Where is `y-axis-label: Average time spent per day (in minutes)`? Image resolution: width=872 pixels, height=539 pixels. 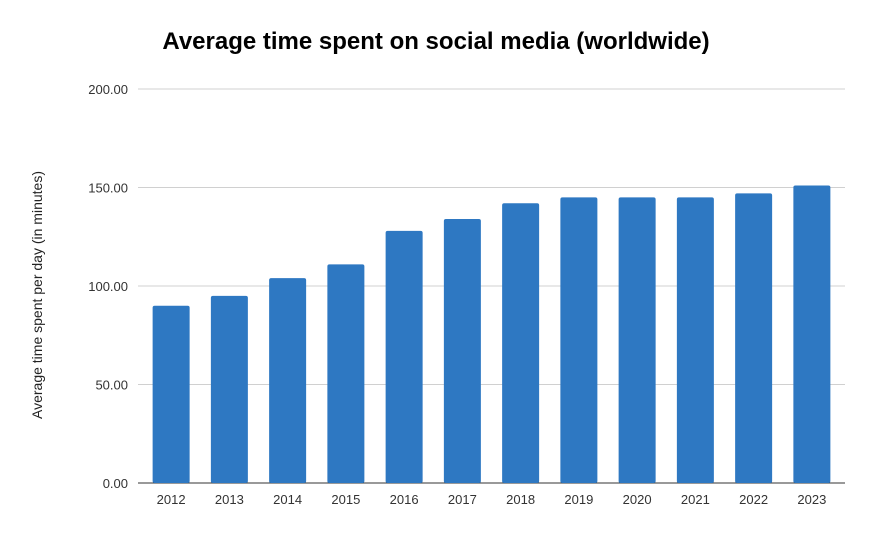 y-axis-label: Average time spent per day (in minutes) is located at coordinates (37, 295).